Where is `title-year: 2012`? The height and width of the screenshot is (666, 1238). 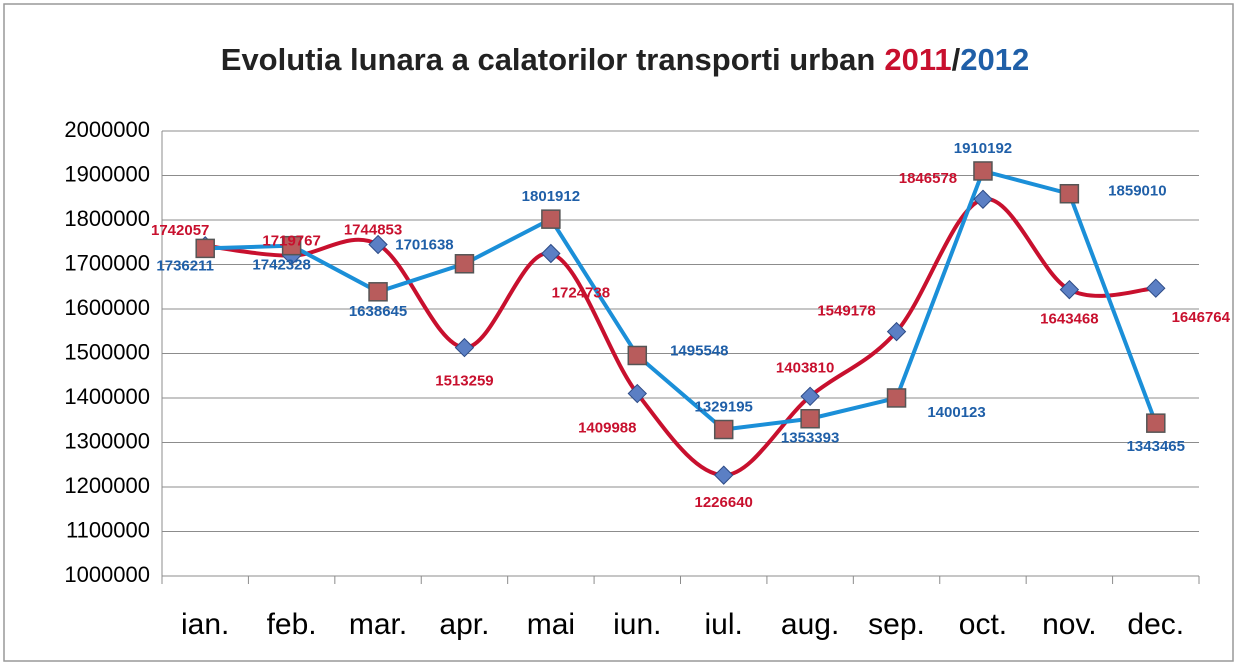 title-year: 2012 is located at coordinates (994, 59).